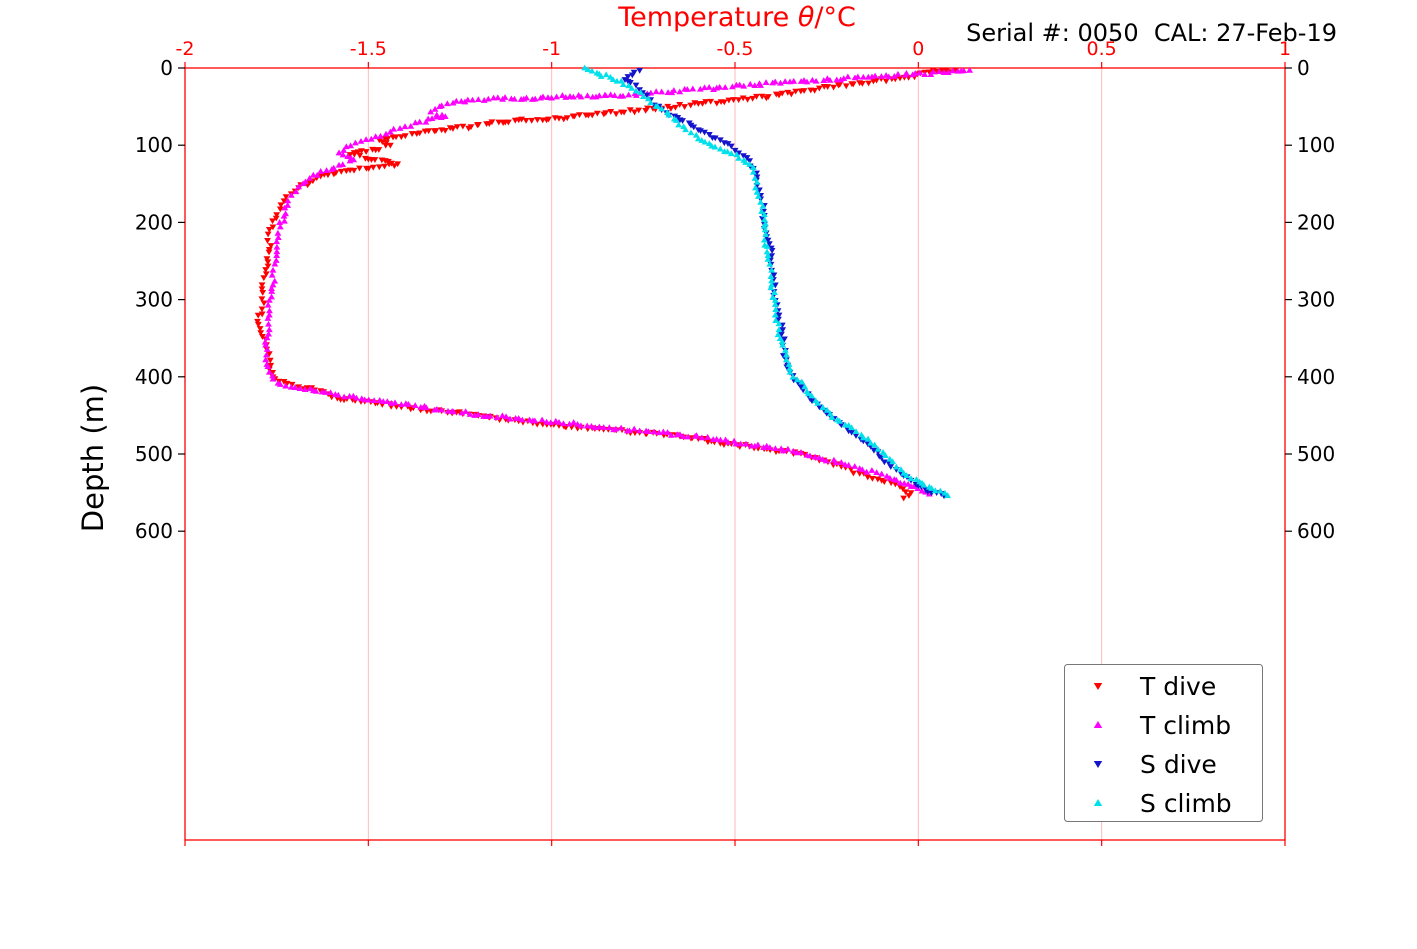 Image resolution: width=1417 pixels, height=949 pixels. What do you see at coordinates (1098, 764) in the screenshot?
I see `legend-marker-s-dive` at bounding box center [1098, 764].